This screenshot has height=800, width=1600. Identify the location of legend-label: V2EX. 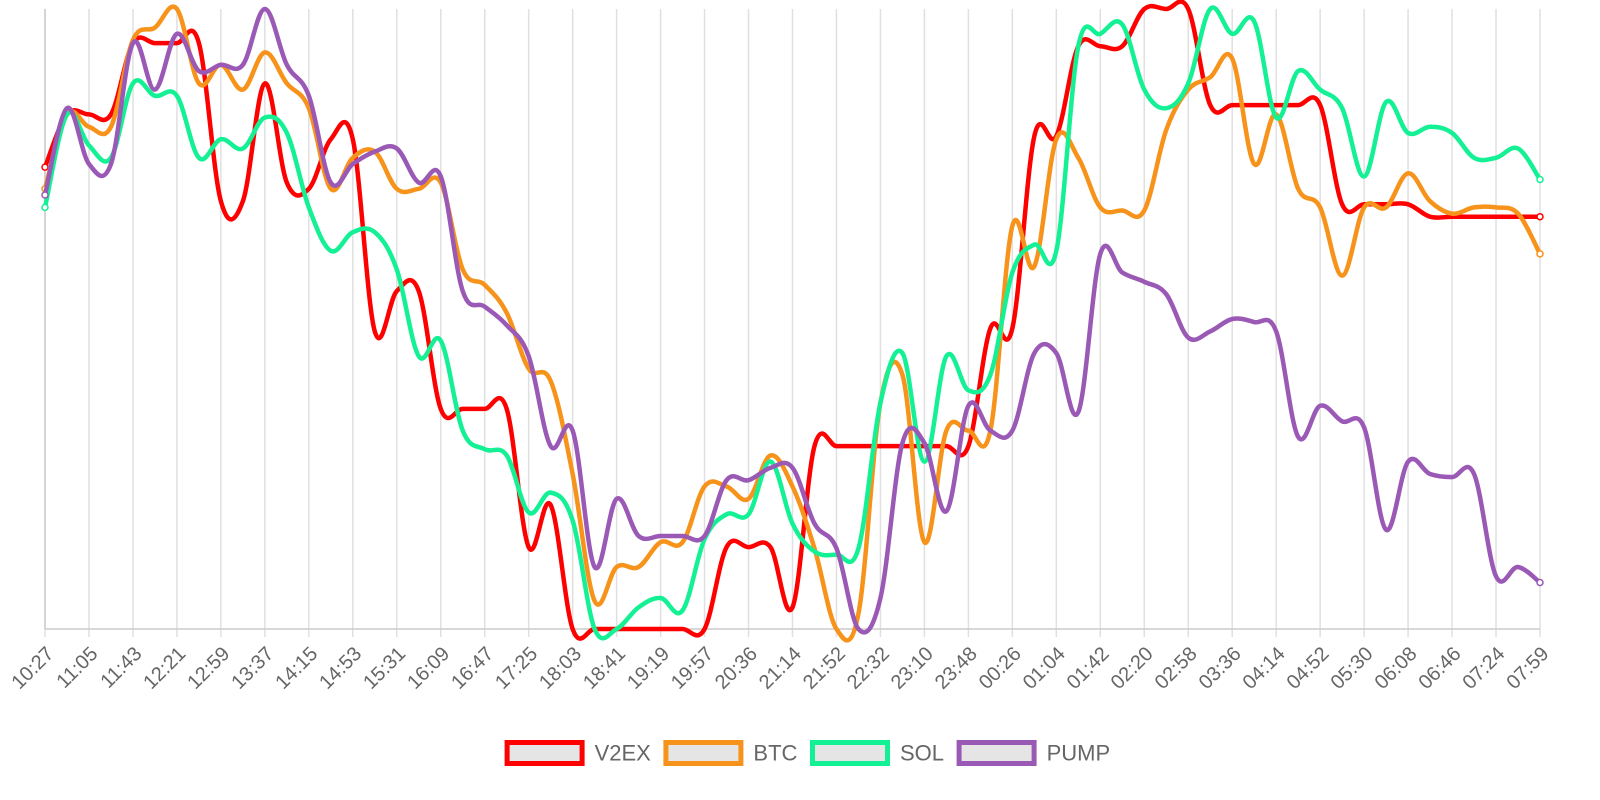
(623, 753).